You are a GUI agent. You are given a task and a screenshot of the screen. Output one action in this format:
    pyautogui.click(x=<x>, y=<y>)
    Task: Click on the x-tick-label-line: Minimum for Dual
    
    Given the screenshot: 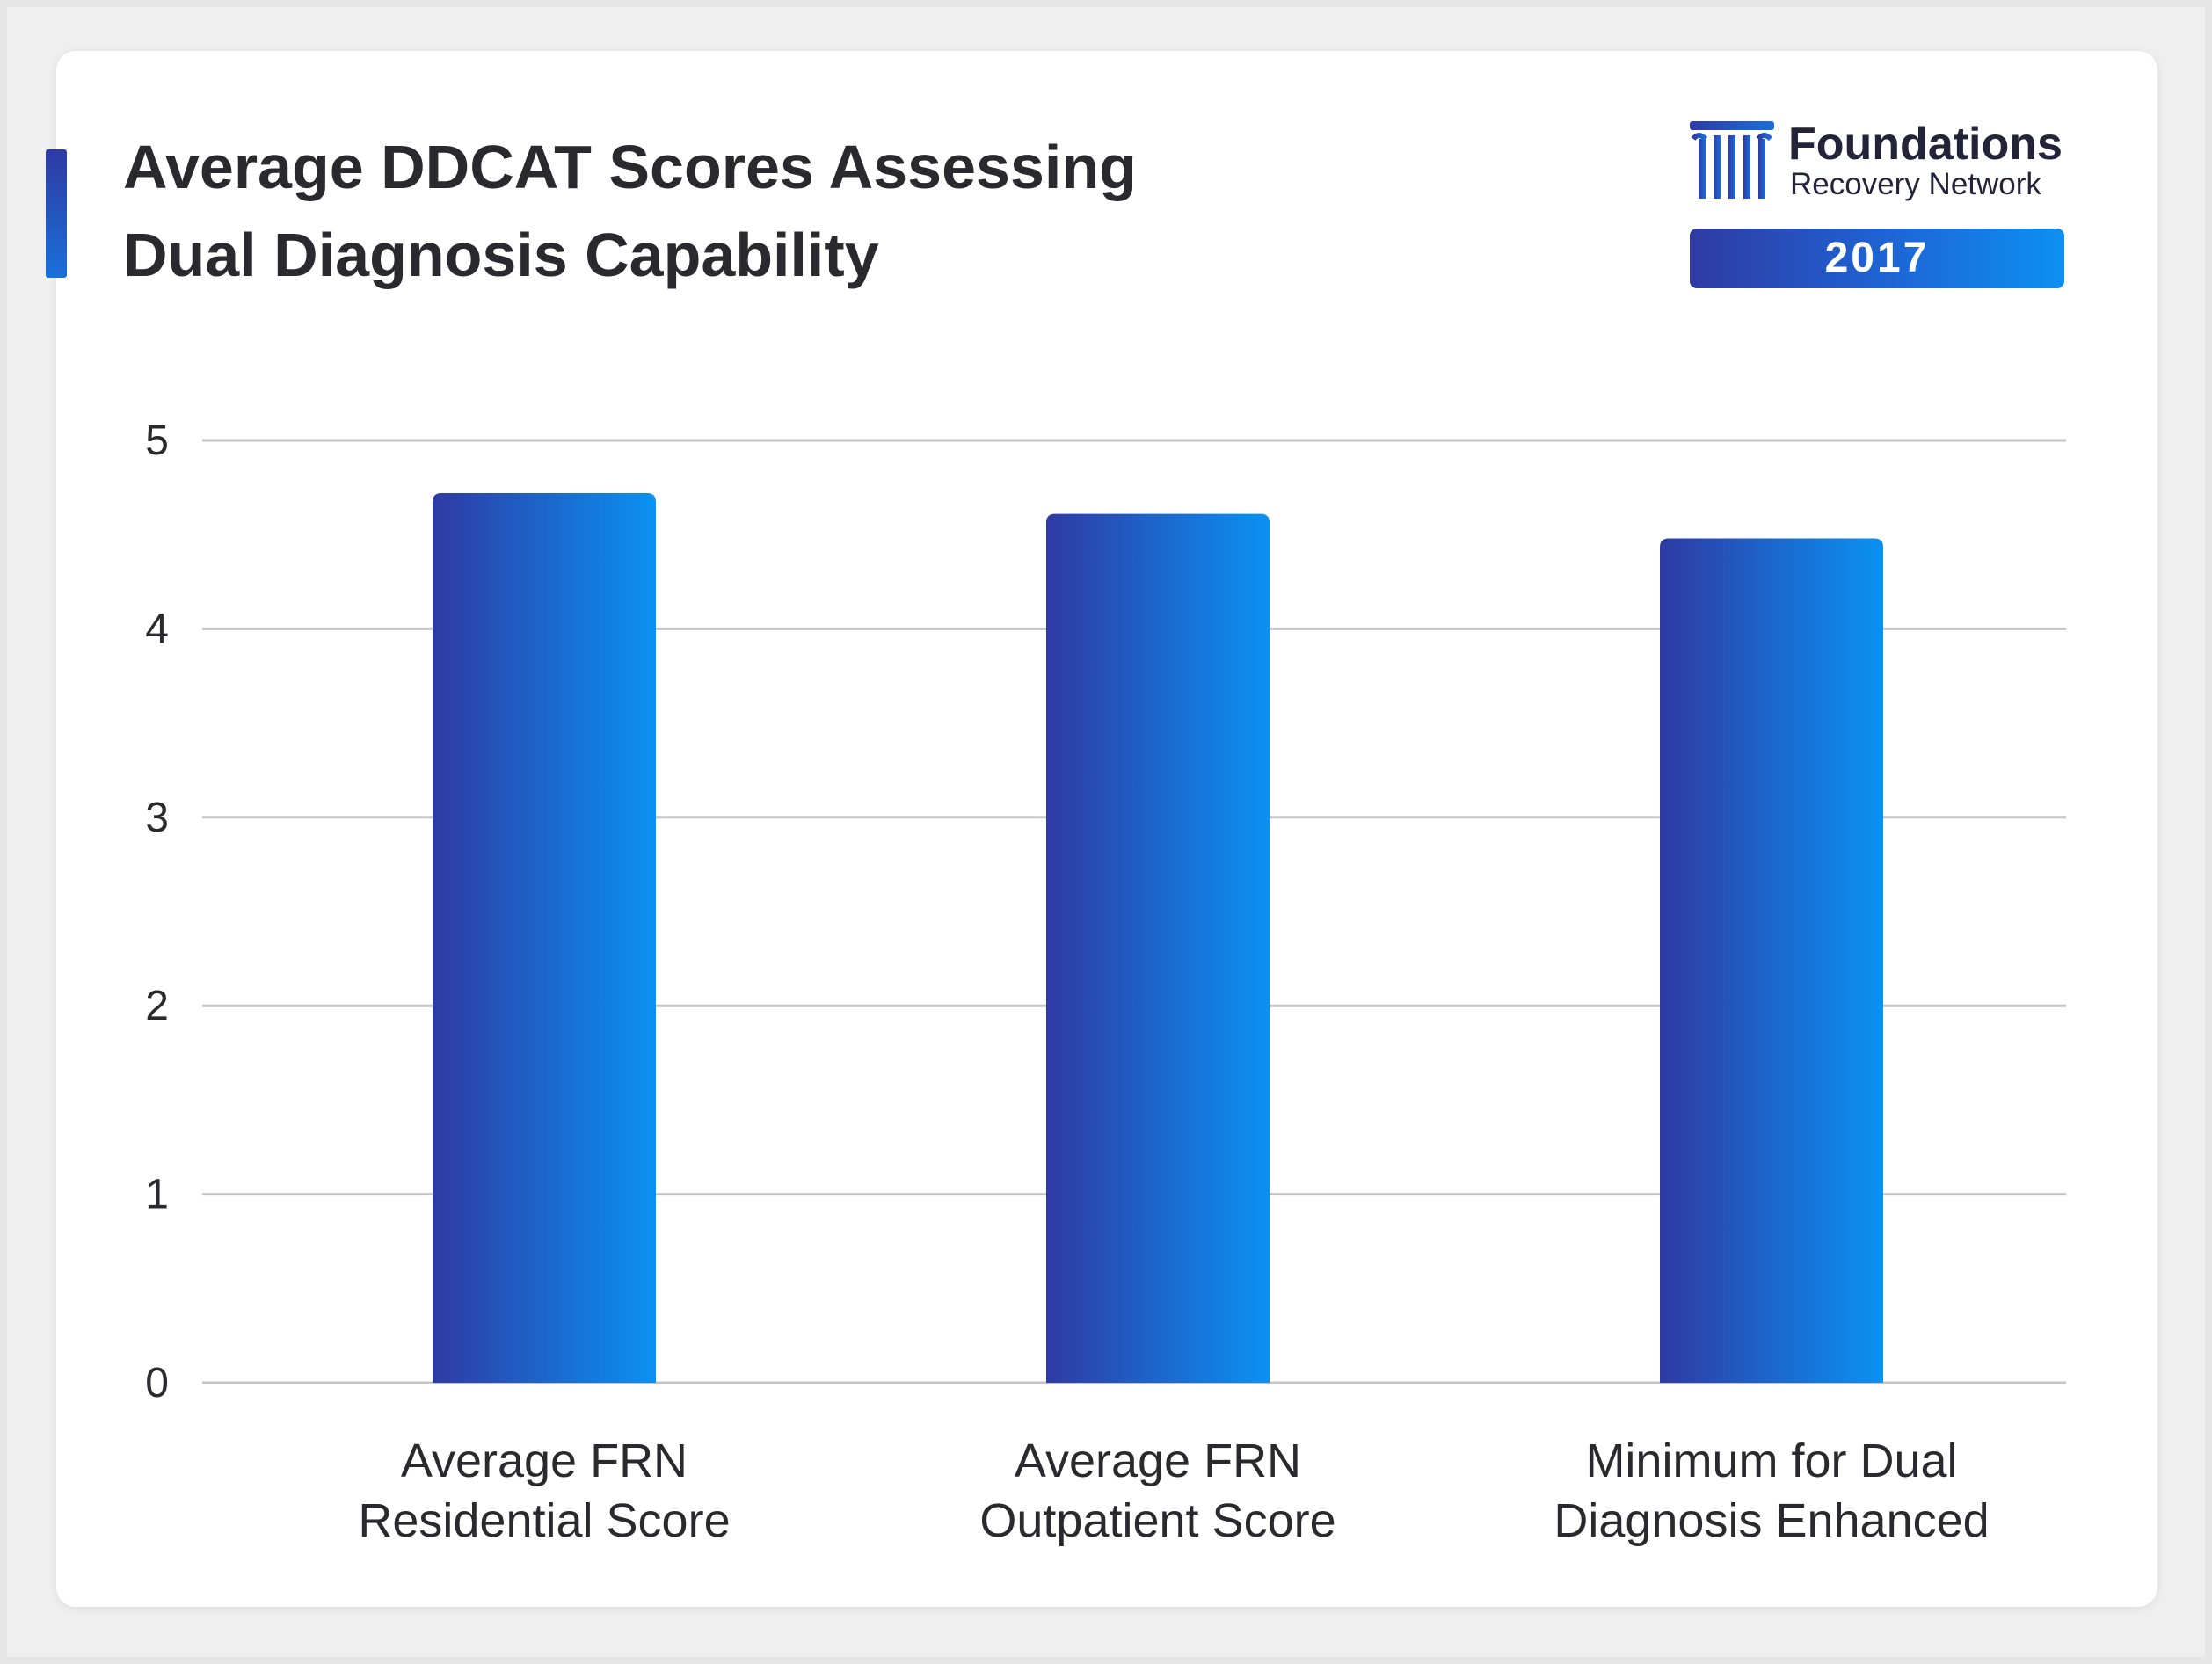 What is the action you would take?
    pyautogui.click(x=1771, y=1461)
    